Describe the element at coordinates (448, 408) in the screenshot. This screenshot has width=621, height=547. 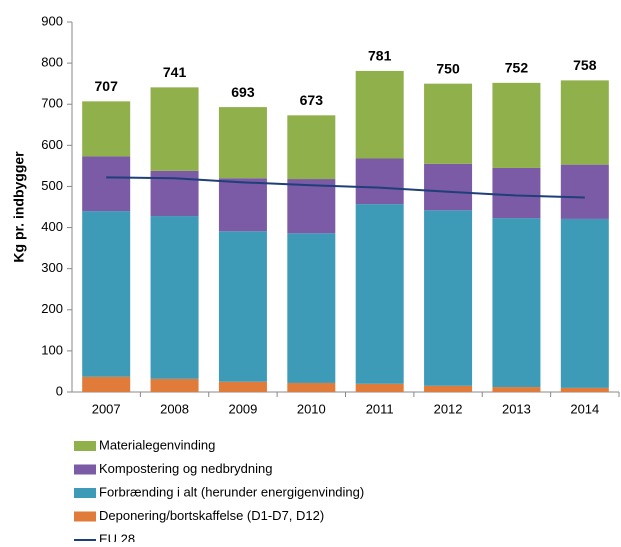
I see `x-tick-label: 2012` at that location.